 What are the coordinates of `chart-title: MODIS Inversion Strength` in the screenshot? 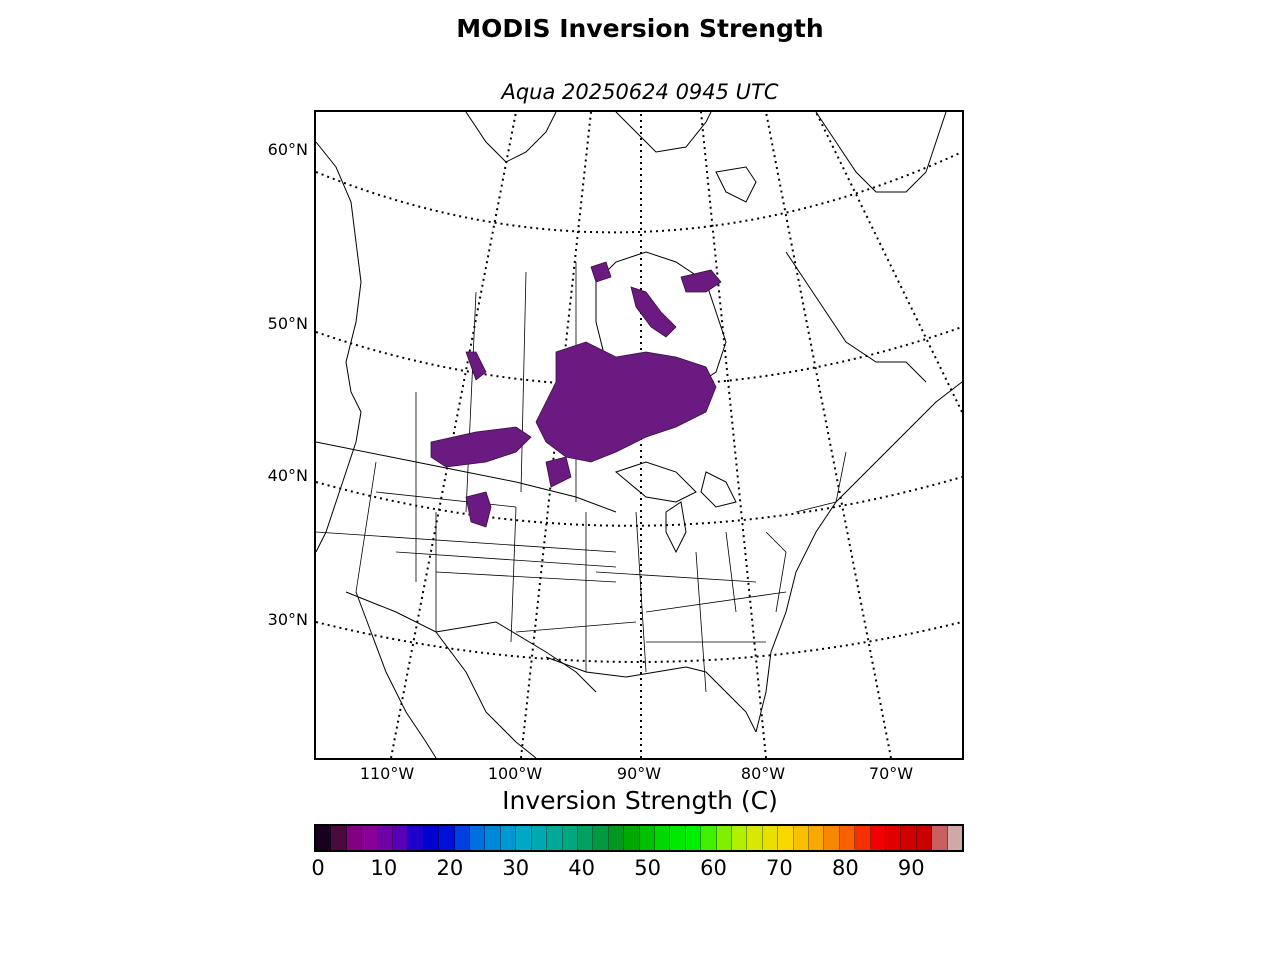 It's located at (640, 28).